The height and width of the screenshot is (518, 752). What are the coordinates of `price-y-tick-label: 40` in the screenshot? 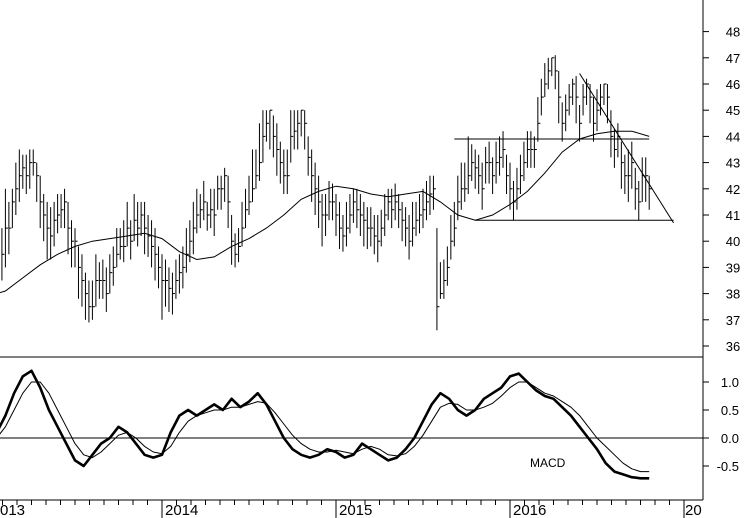 It's located at (733, 241).